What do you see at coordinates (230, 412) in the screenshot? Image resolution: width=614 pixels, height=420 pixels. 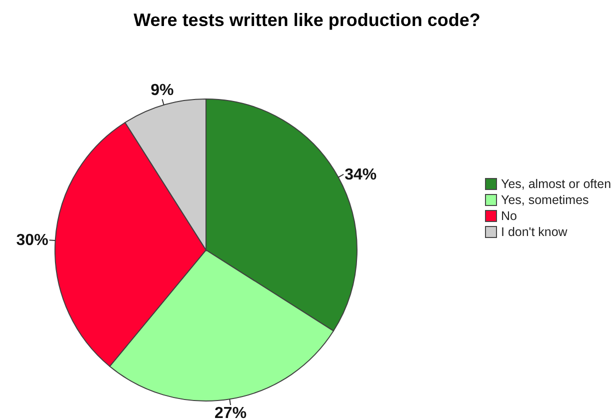 I see `data-label: 27%` at bounding box center [230, 412].